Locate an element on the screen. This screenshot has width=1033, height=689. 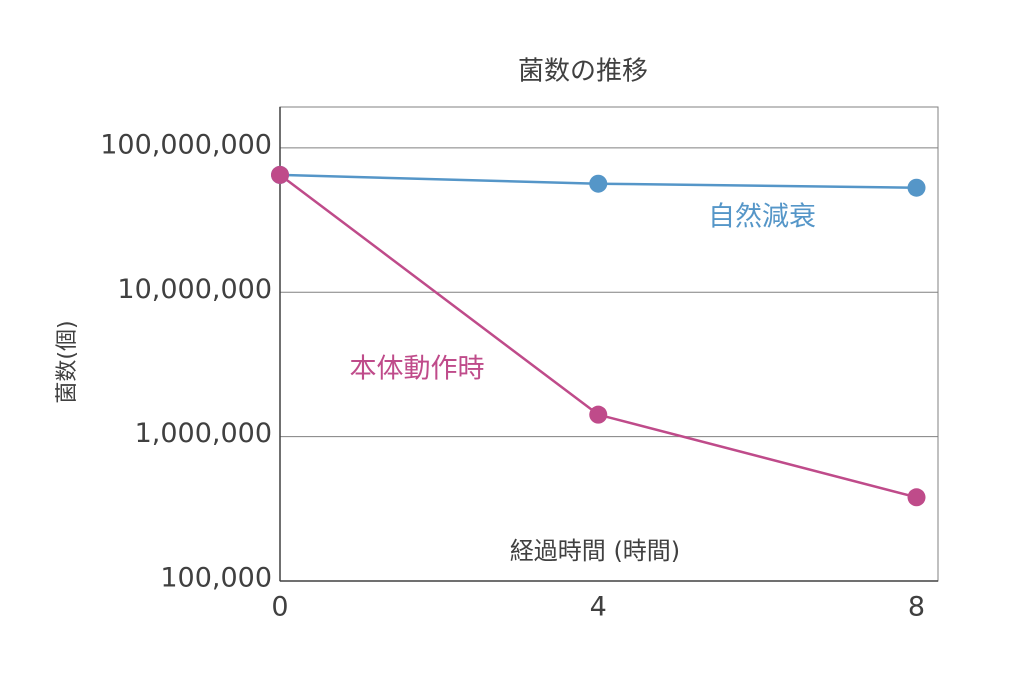
y-axis-label: 菌数(個) is located at coordinates (67, 361).